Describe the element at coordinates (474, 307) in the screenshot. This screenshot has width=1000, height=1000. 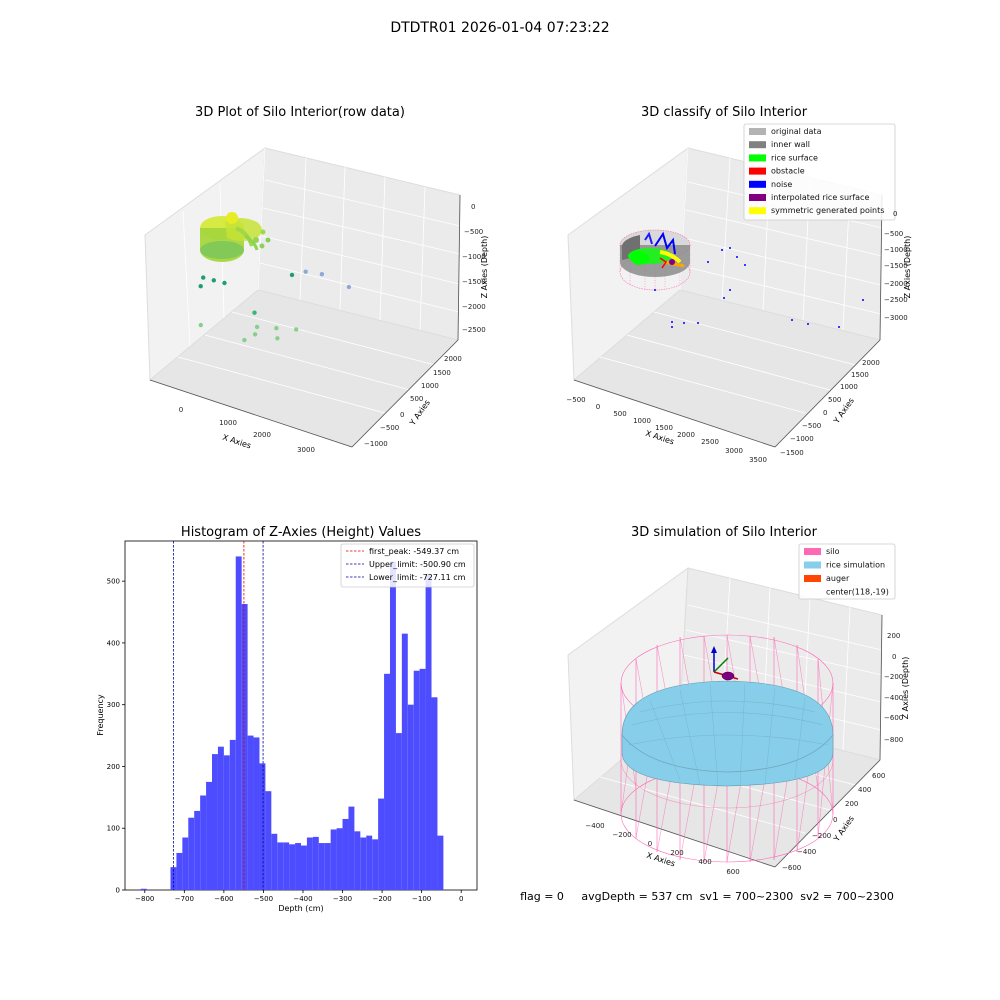
I see `raw-z-tick-4: −2000` at that location.